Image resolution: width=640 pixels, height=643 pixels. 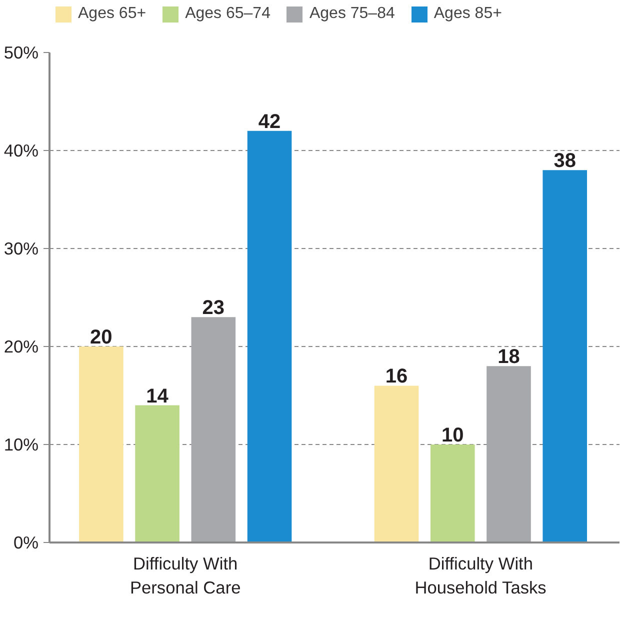 What do you see at coordinates (185, 576) in the screenshot?
I see `x-tick-label: Difficulty With Personal Care` at bounding box center [185, 576].